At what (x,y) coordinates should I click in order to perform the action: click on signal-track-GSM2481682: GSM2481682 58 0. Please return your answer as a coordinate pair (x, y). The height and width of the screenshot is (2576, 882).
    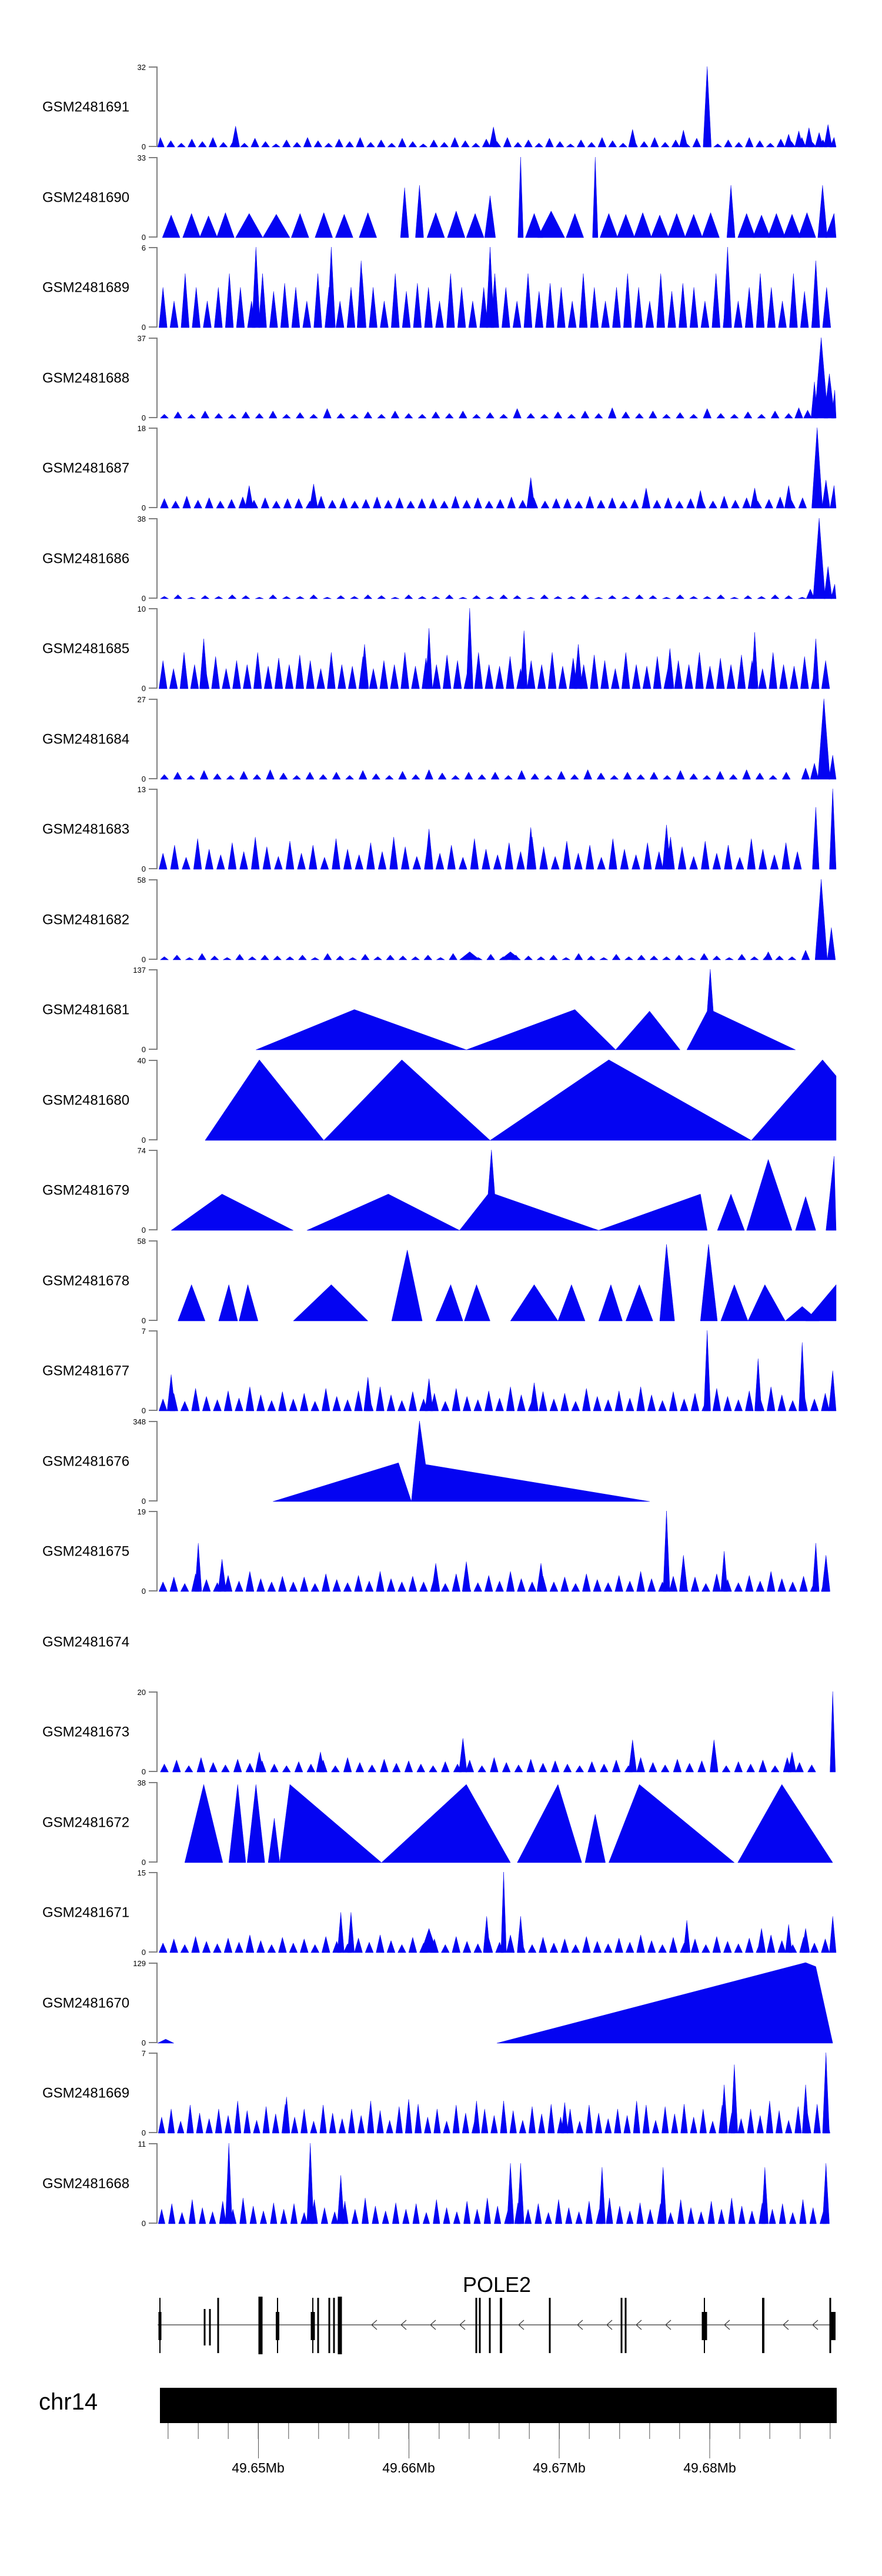
    Looking at the image, I should click on (439, 920).